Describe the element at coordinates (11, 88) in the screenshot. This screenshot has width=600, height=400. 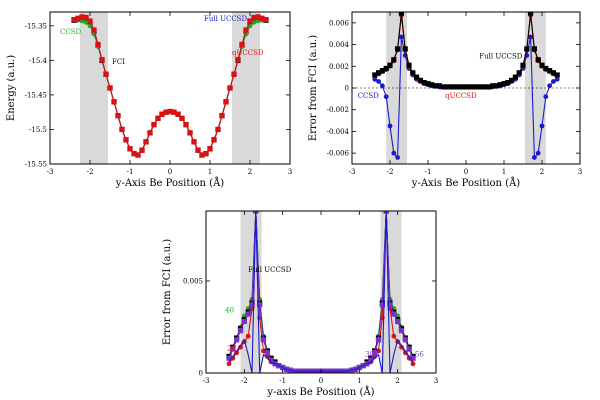
I see `y-axis-label: Energy (a.u.)` at that location.